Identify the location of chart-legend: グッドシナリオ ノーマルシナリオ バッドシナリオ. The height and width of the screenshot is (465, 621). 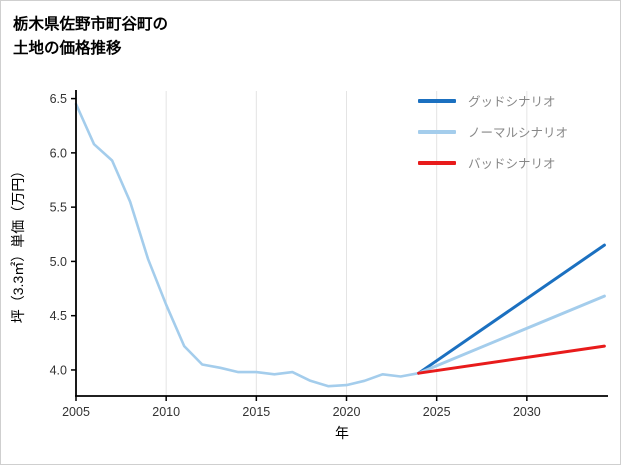
(492, 131).